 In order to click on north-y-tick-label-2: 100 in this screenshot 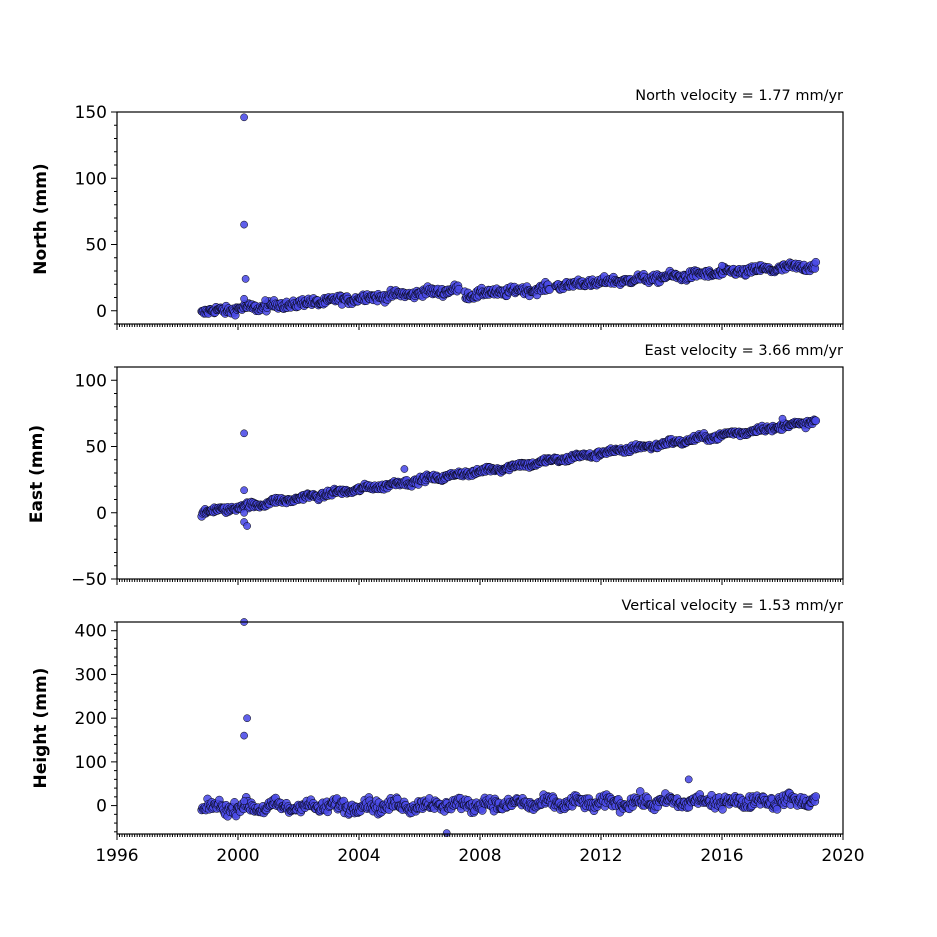, I will do `click(91, 179)`.